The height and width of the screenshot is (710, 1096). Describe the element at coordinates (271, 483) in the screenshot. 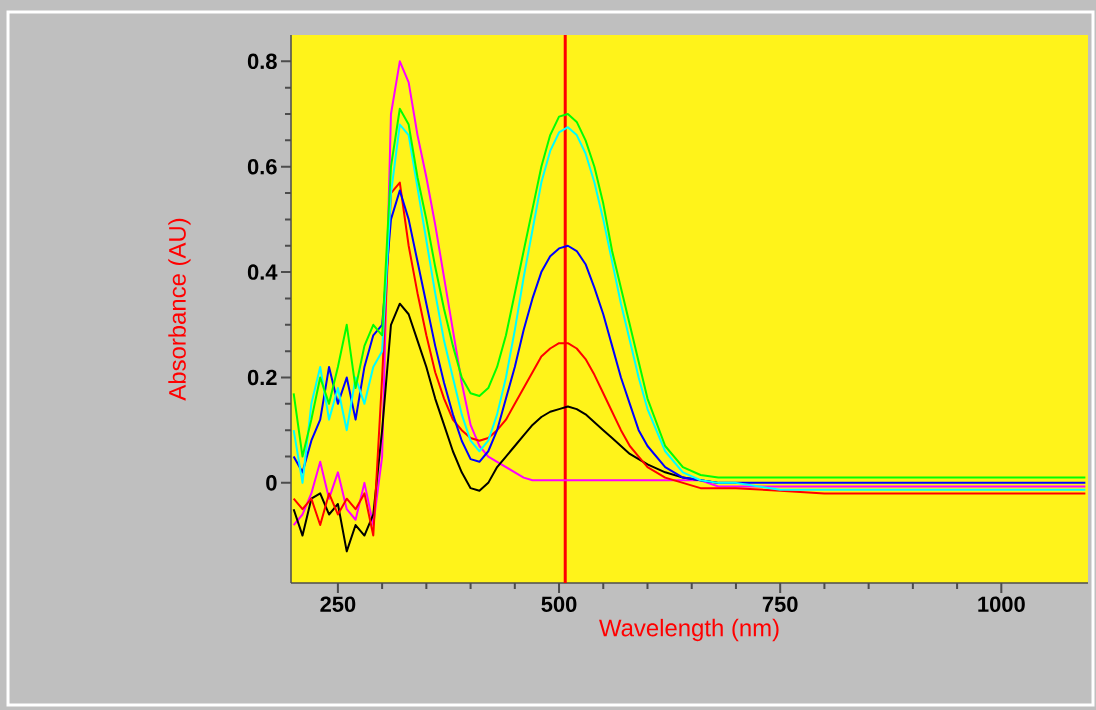

I see `y-tick-label: 0` at that location.